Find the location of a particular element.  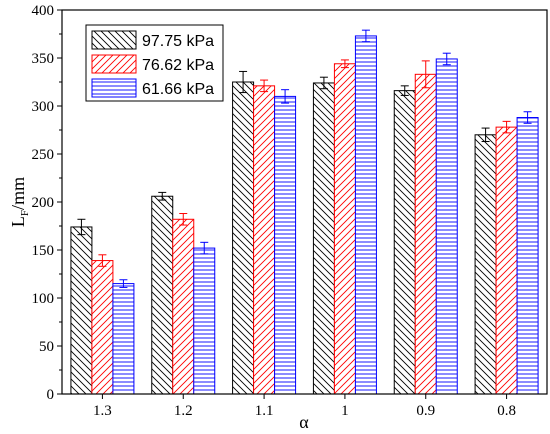

legend: 97.75 kPa 76.62 kPa 61.66 kPa is located at coordinates (154, 63).